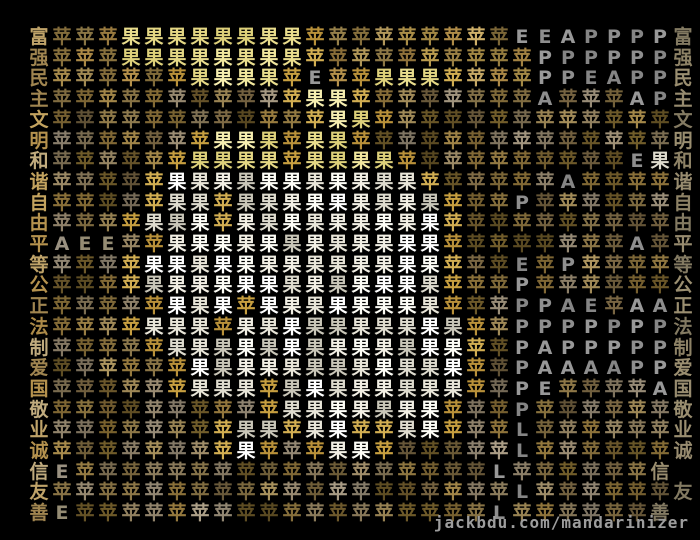  I want to click on mosaic-cell: 文, so click(683, 119).